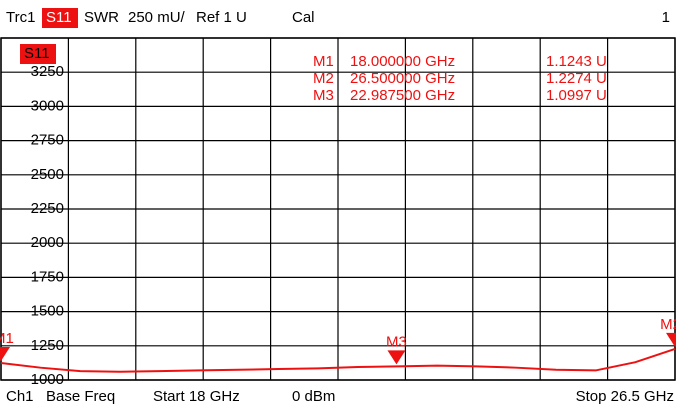 The image size is (676, 409). Describe the element at coordinates (402, 95) in the screenshot. I see `marker-x: 22.987500 GHz` at that location.